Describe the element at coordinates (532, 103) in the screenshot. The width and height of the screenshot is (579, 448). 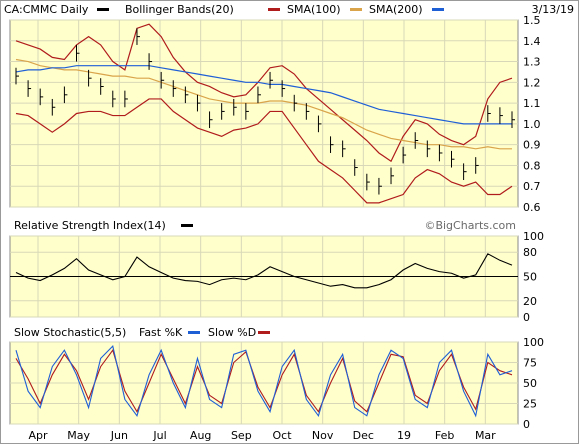
I see `price-y-tick: 1.1` at that location.